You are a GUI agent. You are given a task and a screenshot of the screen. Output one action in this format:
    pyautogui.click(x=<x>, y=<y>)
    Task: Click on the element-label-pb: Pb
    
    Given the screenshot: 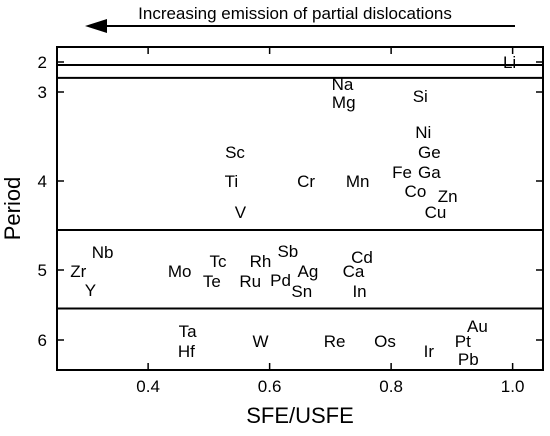 What is the action you would take?
    pyautogui.click(x=468, y=359)
    